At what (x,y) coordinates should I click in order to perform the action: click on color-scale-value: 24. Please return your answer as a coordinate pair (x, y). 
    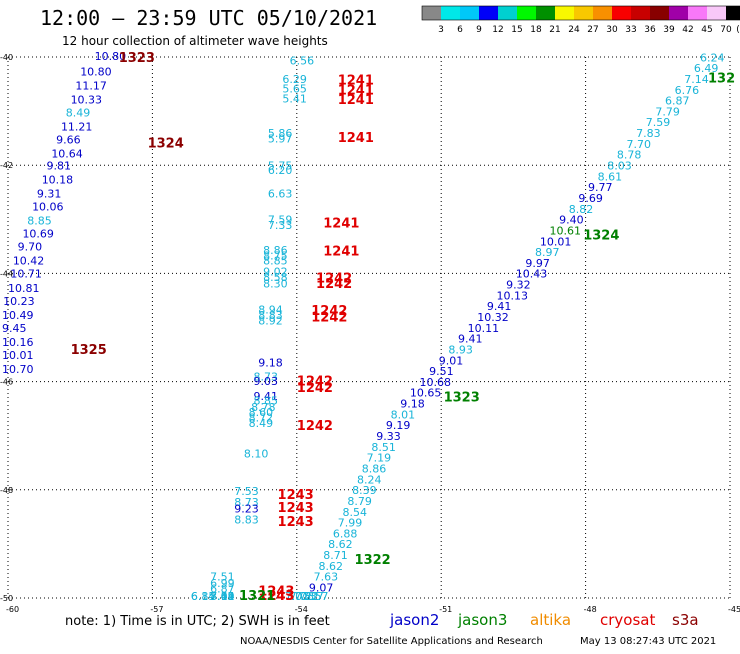
    Looking at the image, I should click on (574, 30).